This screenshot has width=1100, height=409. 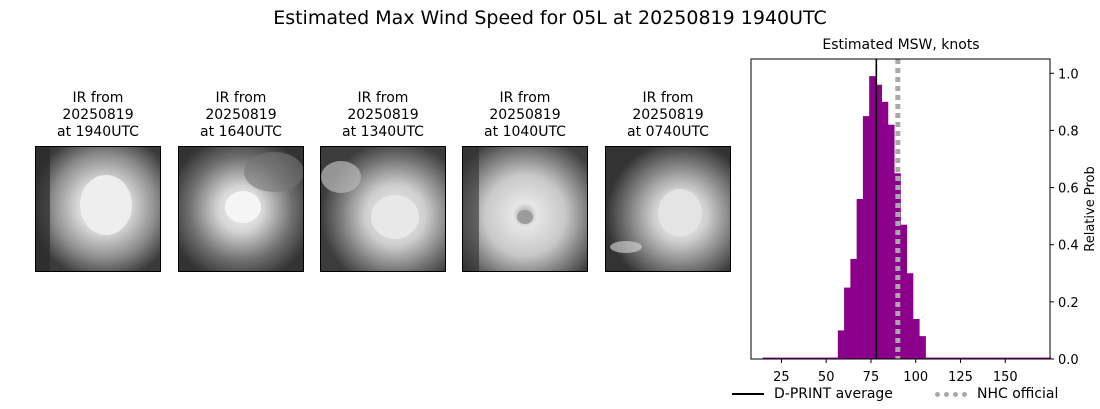 I want to click on ir-panel-title: IR from 20250819 at 0740UTC, so click(x=668, y=115).